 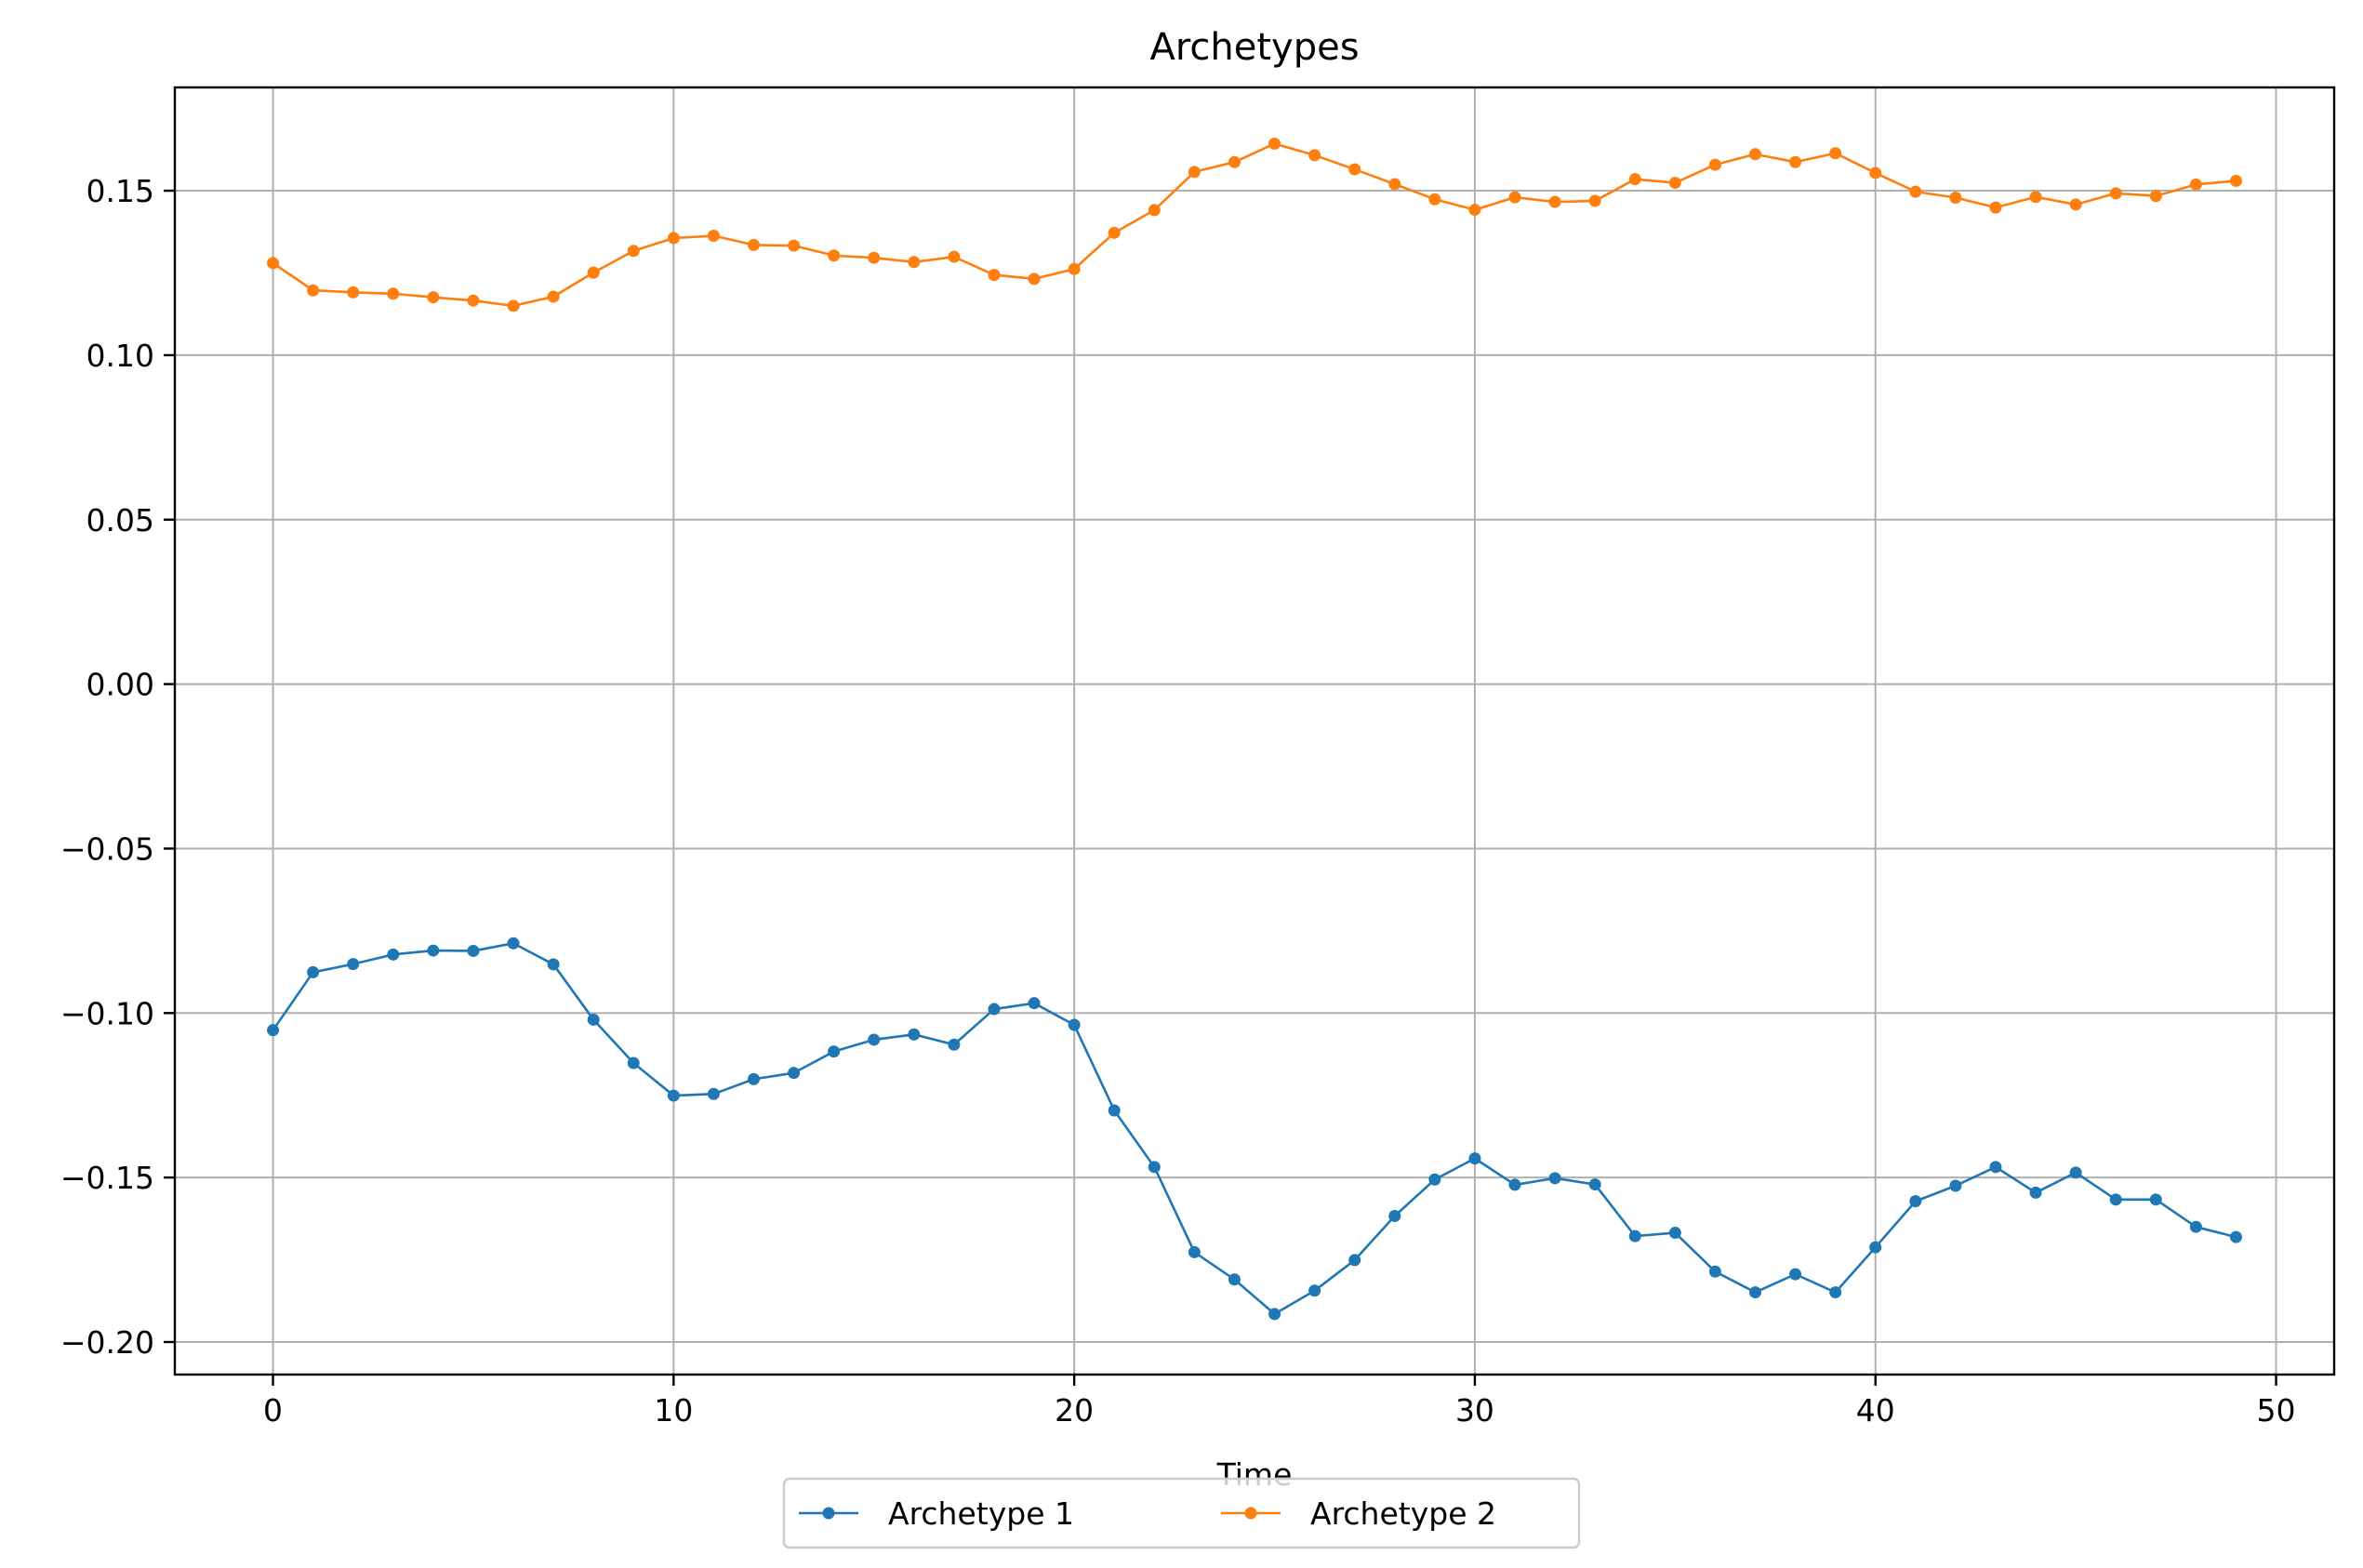 What do you see at coordinates (1403, 1513) in the screenshot?
I see `legend-label: Archetype 2` at bounding box center [1403, 1513].